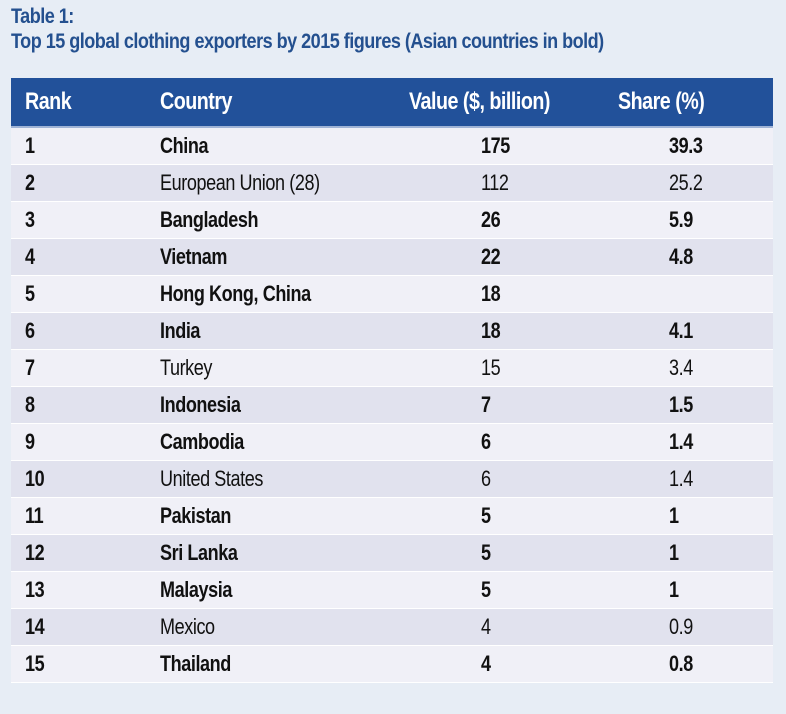 This screenshot has height=714, width=786. I want to click on cell-country: Mexico, so click(187, 626).